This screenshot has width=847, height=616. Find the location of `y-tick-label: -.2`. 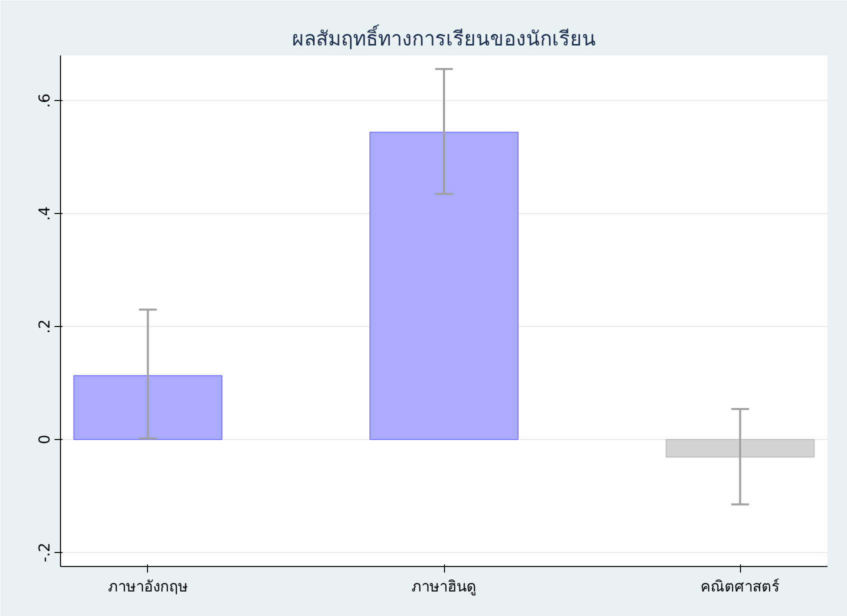

y-tick-label: -.2 is located at coordinates (45, 552).